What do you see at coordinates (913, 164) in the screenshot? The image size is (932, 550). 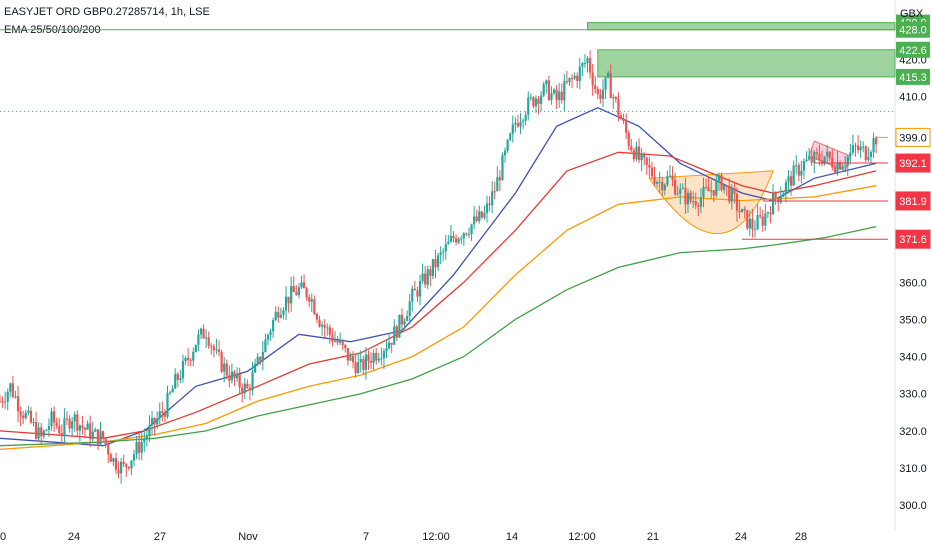 I see `level-badge-label: 392.1` at bounding box center [913, 164].